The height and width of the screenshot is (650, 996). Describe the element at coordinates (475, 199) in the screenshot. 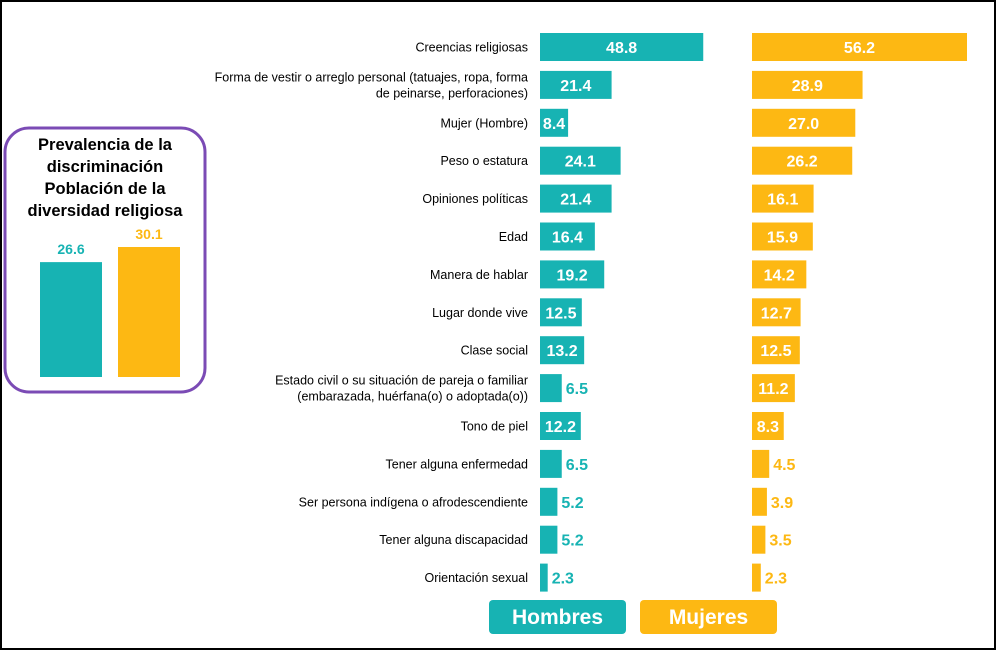

I see `category-label: Opiniones políticas` at that location.